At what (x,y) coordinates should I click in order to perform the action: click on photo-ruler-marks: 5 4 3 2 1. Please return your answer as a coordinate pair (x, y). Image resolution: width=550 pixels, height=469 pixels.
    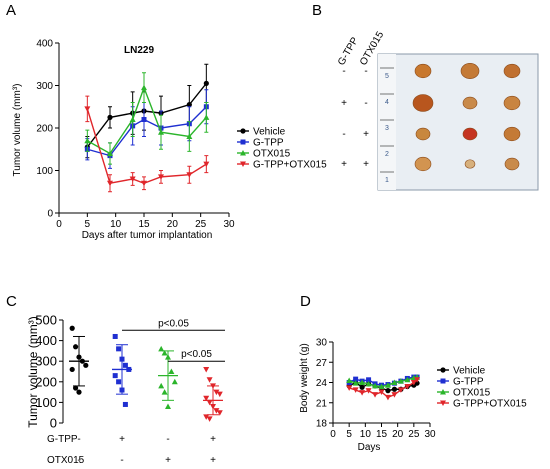
    Looking at the image, I should click on (387, 125).